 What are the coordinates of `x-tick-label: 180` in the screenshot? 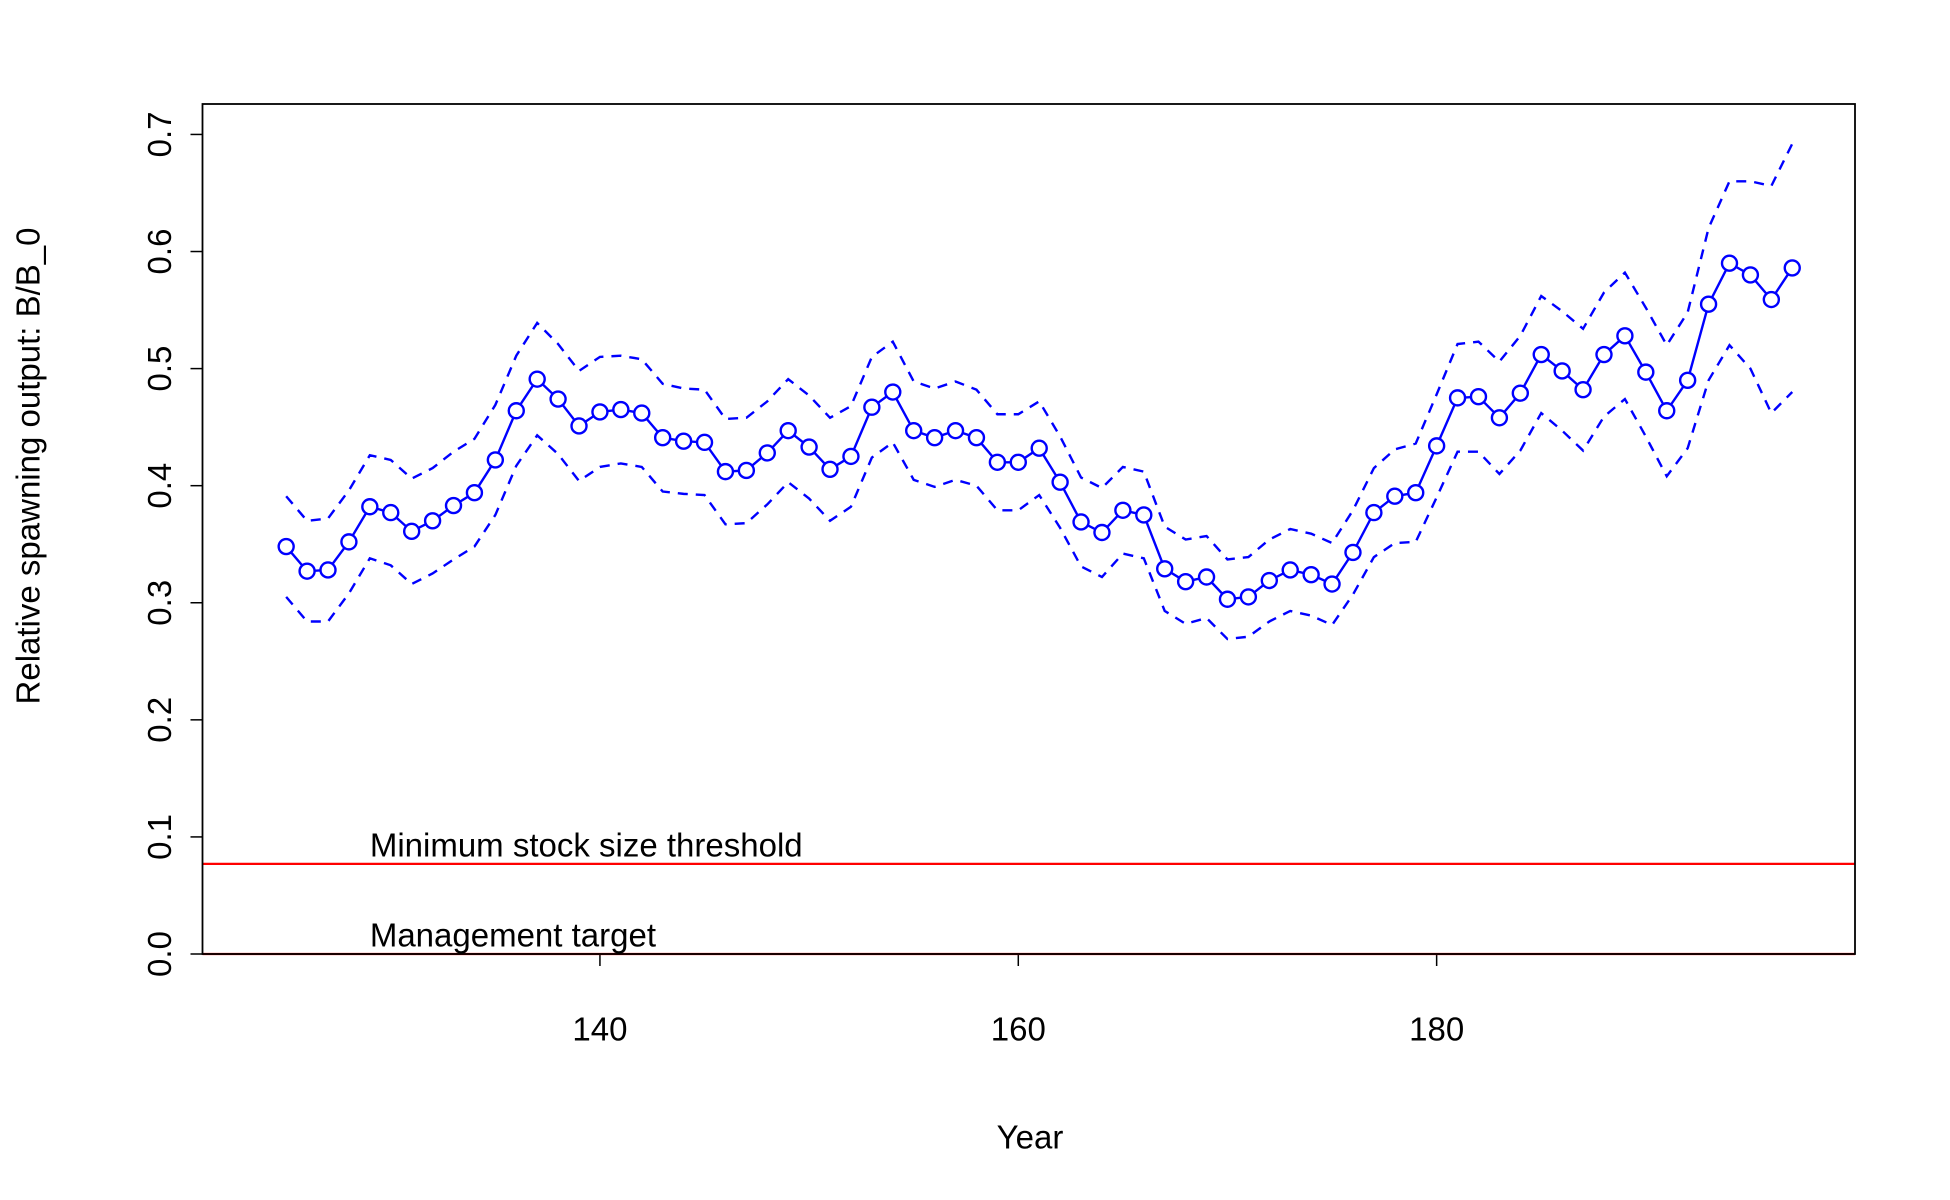 It's located at (1436, 1029).